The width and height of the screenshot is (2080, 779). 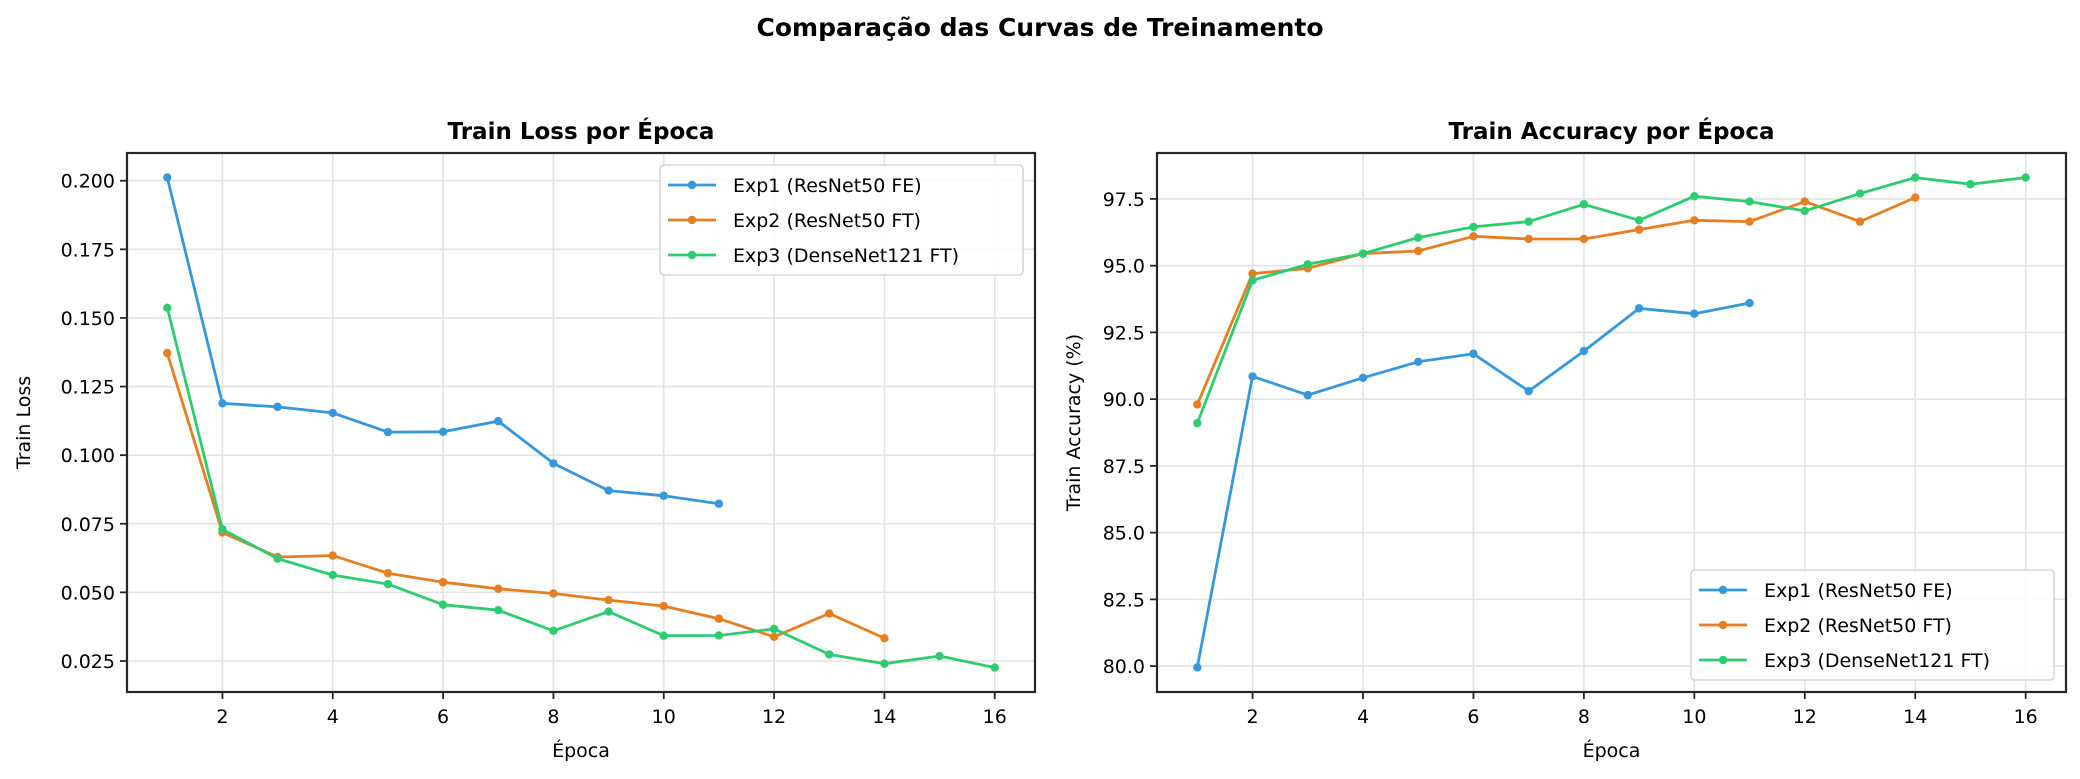 I want to click on y-tick-label: 0.075, so click(x=88, y=525).